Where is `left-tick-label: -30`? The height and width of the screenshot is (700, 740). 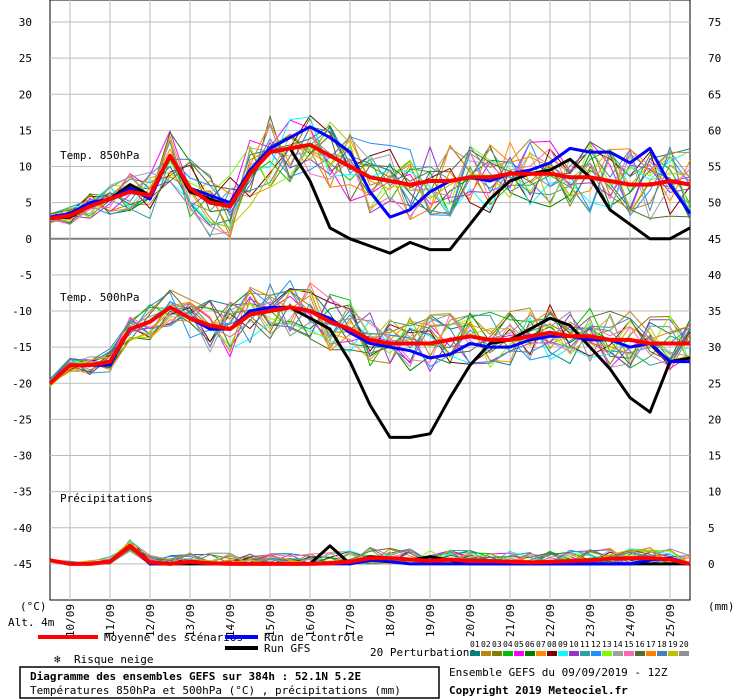 left-tick-label: -30 is located at coordinates (22, 456).